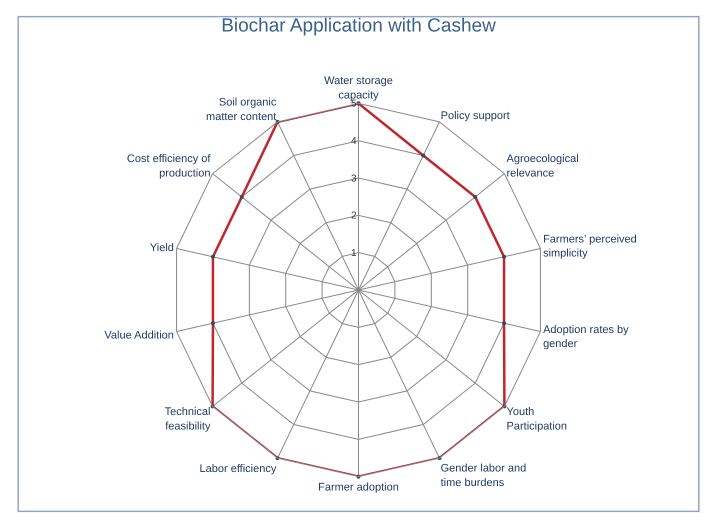 The width and height of the screenshot is (717, 524). Describe the element at coordinates (187, 419) in the screenshot. I see `spoke-label: Technical feasibility` at that location.